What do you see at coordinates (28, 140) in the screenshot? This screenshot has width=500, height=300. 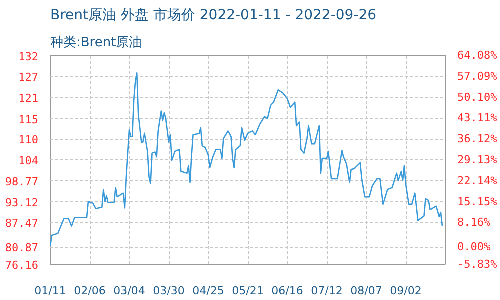 I see `y-tick-label: 110` at bounding box center [28, 140].